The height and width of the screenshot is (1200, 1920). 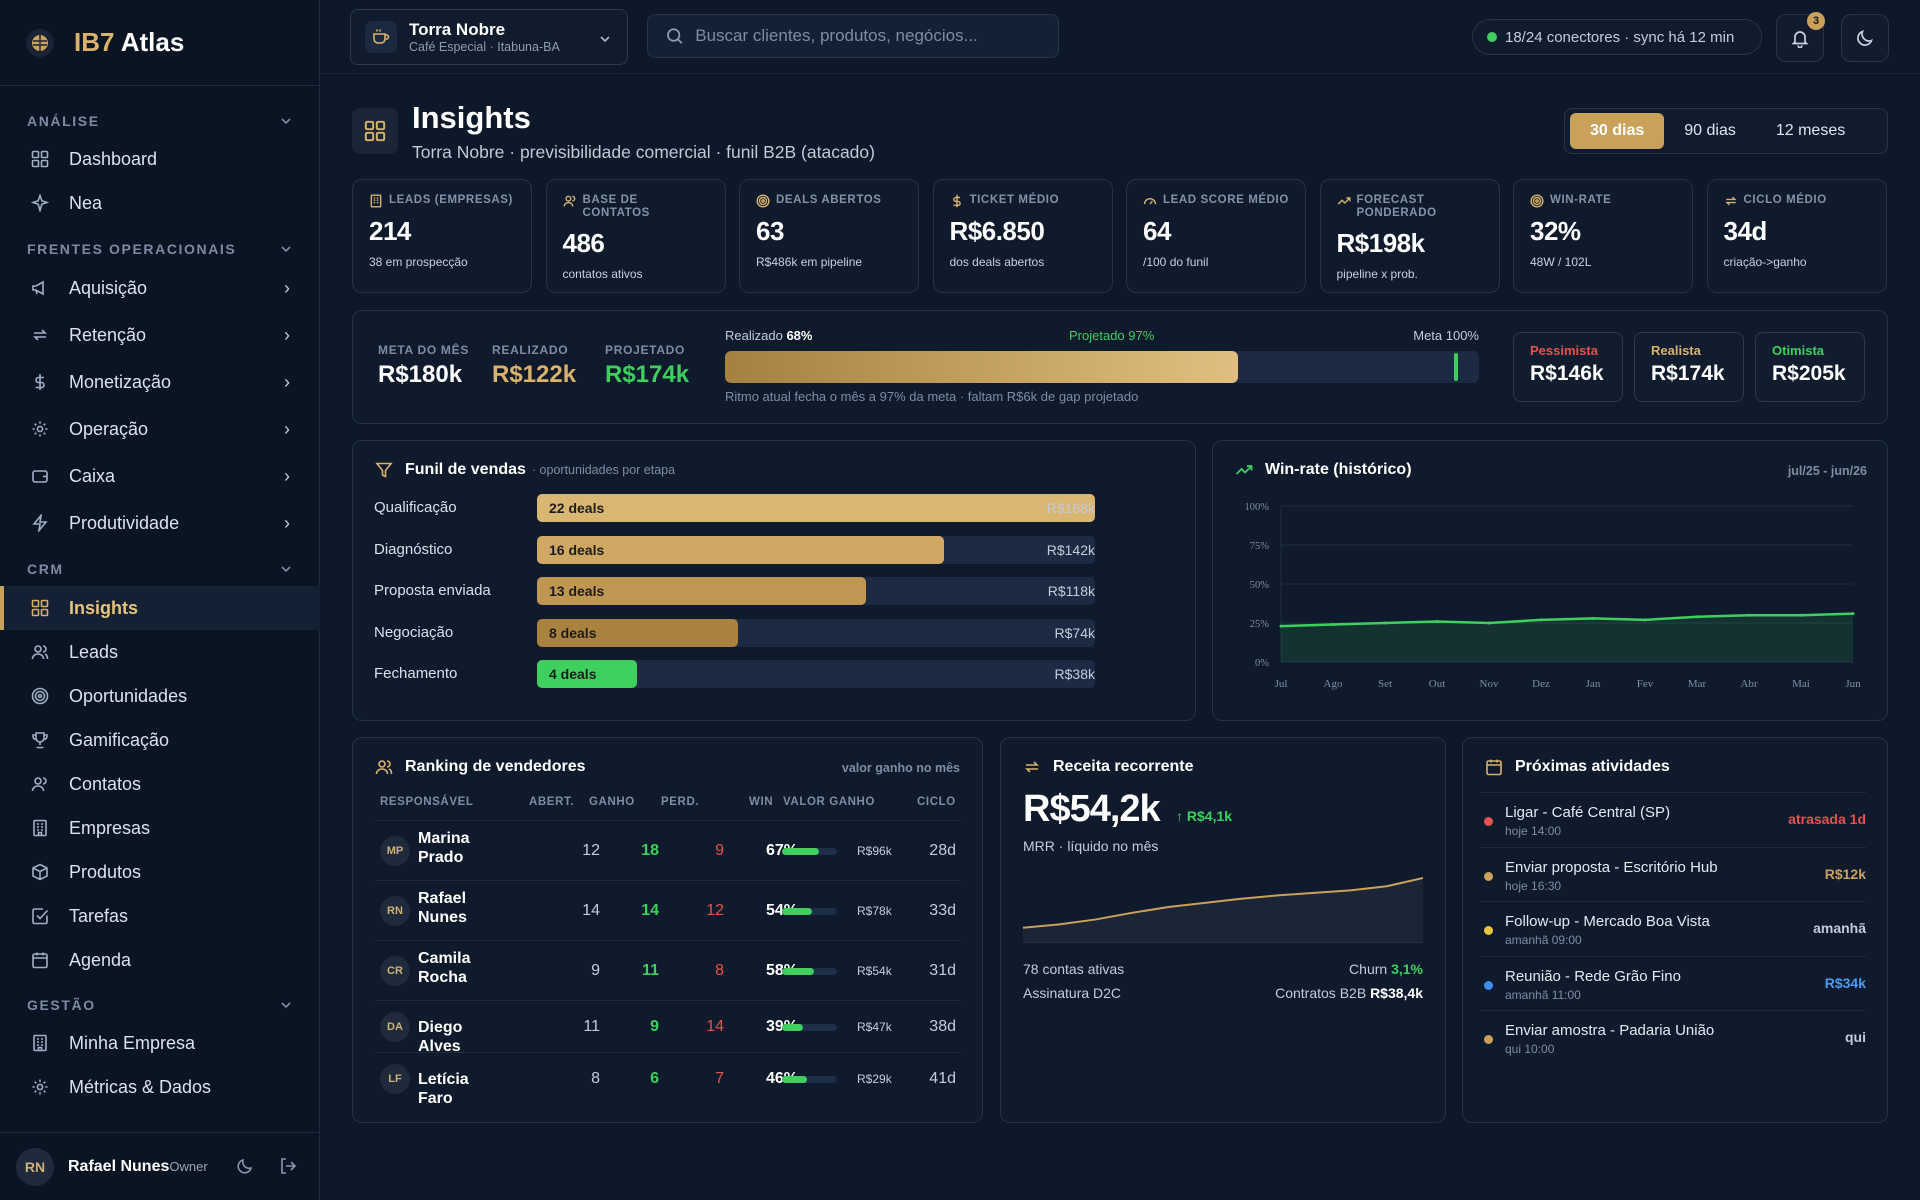 I want to click on bolt-icon, so click(x=40, y=523).